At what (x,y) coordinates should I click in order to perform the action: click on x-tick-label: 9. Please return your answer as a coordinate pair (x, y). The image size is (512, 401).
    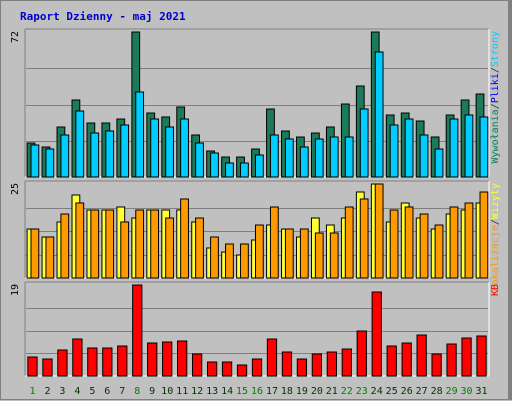
    Looking at the image, I should click on (152, 391).